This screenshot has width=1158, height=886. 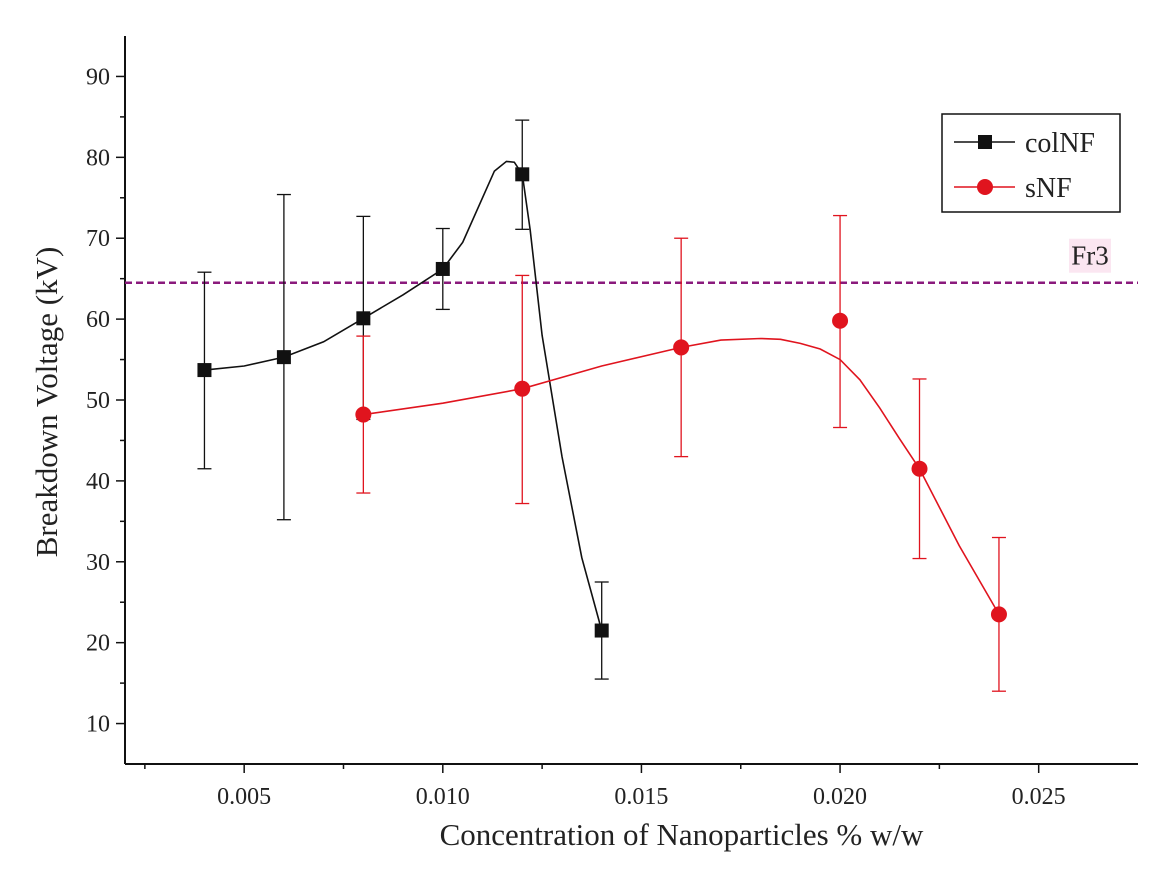 I want to click on legend-box, so click(x=1031, y=163).